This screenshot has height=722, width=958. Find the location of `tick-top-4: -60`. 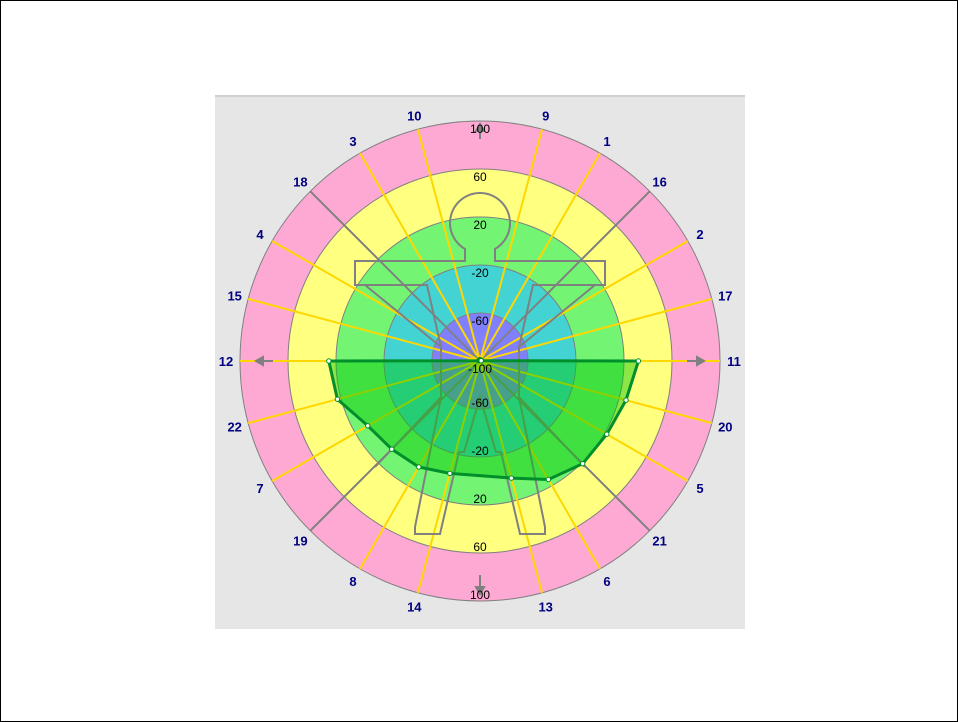

tick-top-4: -60 is located at coordinates (480, 321).